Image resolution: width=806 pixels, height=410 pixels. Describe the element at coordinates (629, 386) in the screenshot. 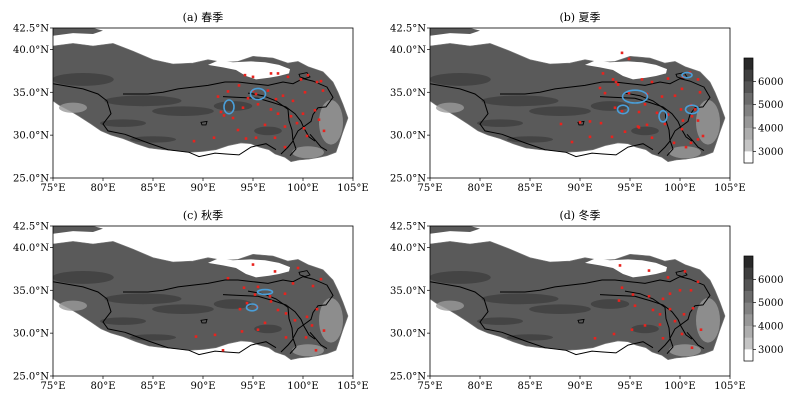

I see `x-tick-label: 95°E` at that location.